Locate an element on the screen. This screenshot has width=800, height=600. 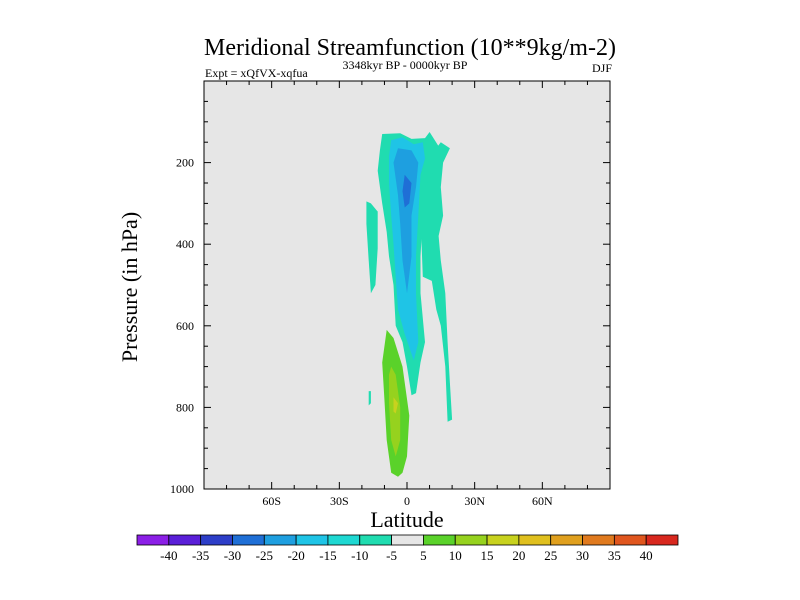
chart-title: Meridional Streamfunction (10**9kg/m-2) is located at coordinates (410, 48).